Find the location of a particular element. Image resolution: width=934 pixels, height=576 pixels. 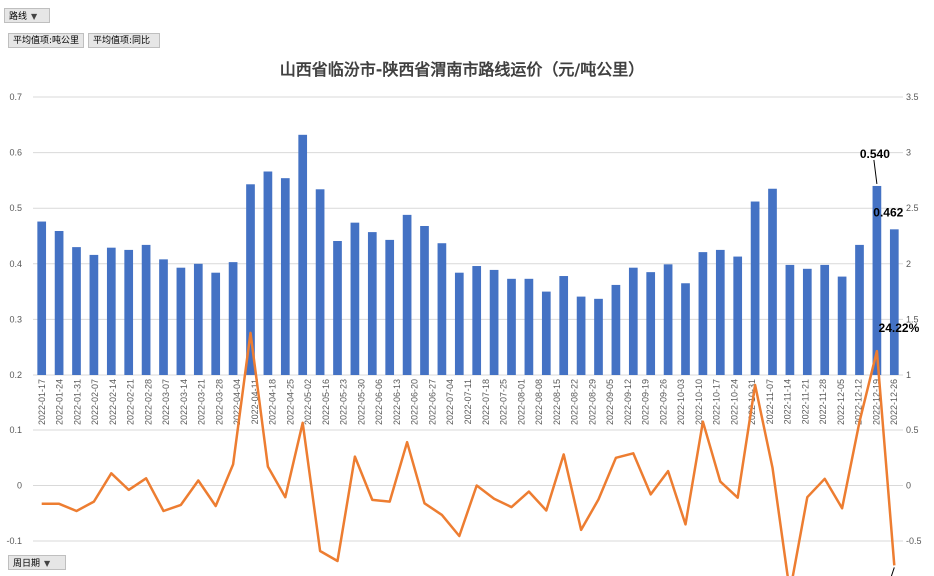

x-tick-label: 2022-07-18 is located at coordinates (486, 402).